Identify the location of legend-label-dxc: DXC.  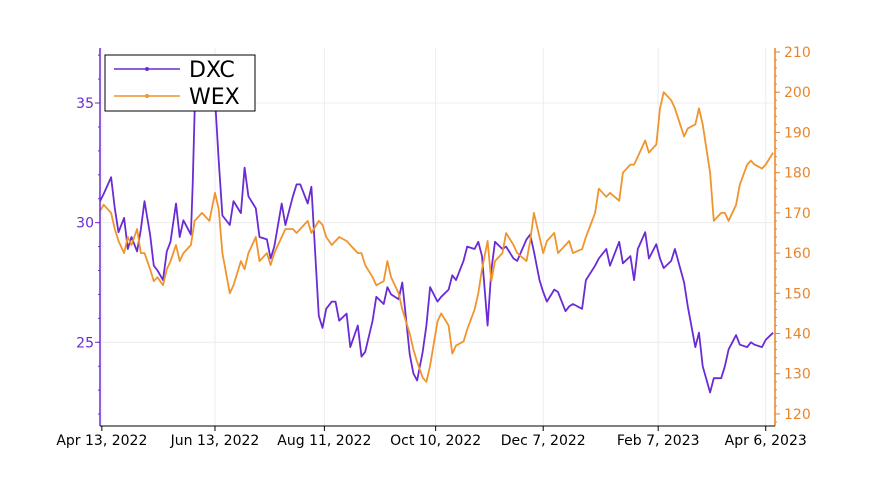
(212, 70).